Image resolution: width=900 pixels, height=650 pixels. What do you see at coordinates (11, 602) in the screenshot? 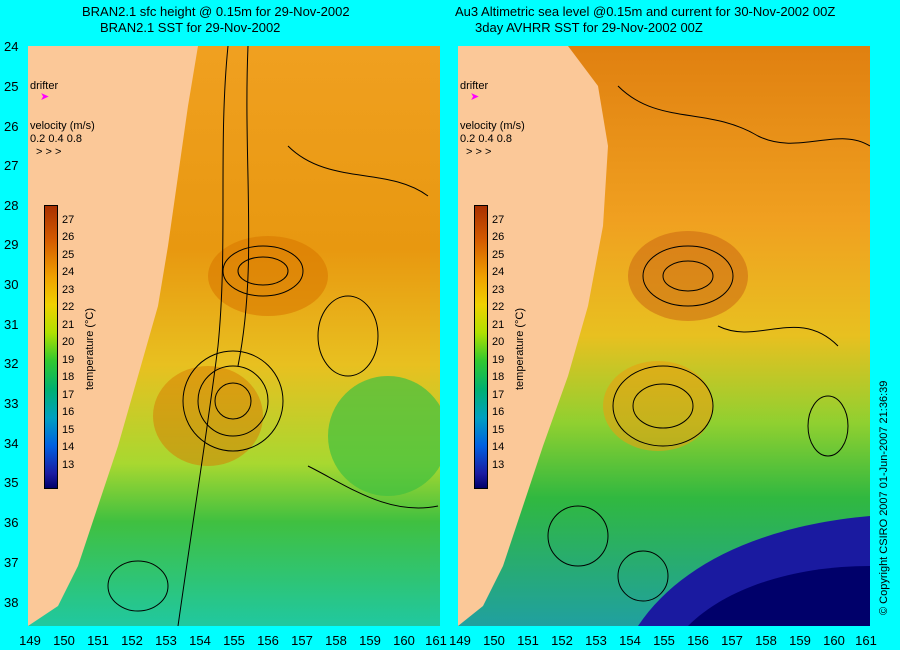
I see `lat-label: 38` at bounding box center [11, 602].